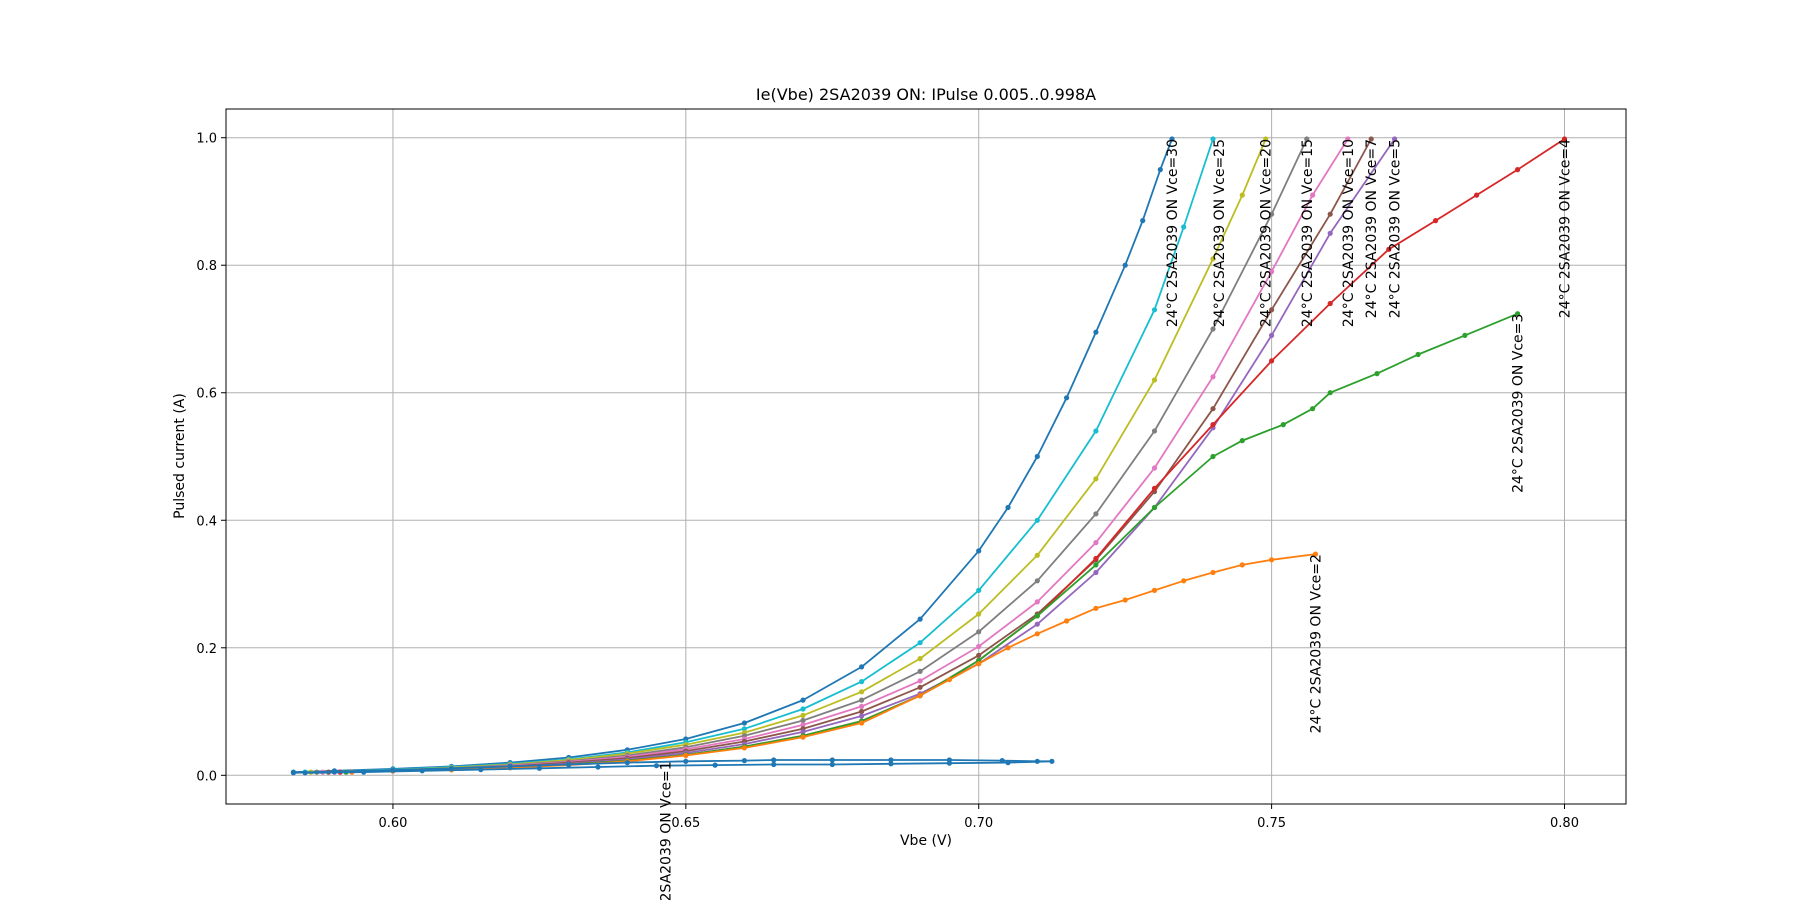  What do you see at coordinates (1519, 403) in the screenshot?
I see `series-label: 24°C 2SA2039 ON Vce=3` at bounding box center [1519, 403].